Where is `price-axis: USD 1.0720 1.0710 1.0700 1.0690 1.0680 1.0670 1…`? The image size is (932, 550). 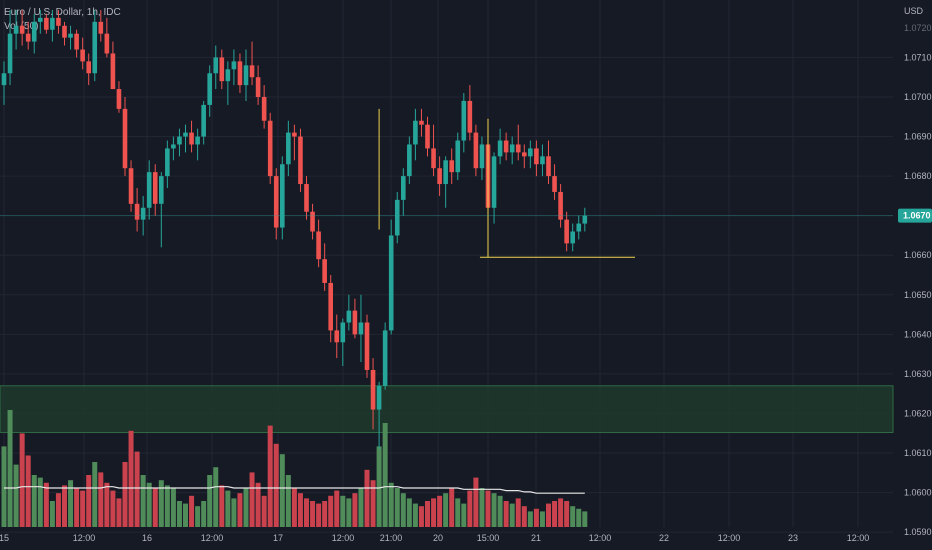
price-axis: USD 1.0720 1.0710 1.0700 1.0690 1.0680 1.0670 1… is located at coordinates (915, 271).